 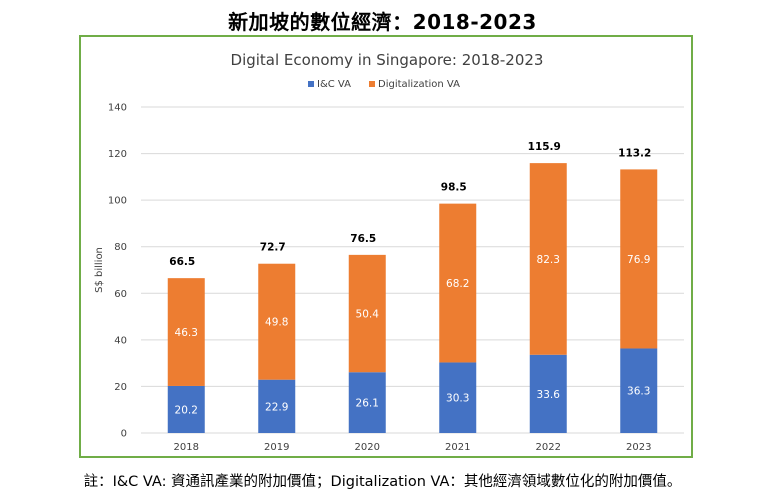 I want to click on legend-item: I&C VA, so click(x=329, y=84).